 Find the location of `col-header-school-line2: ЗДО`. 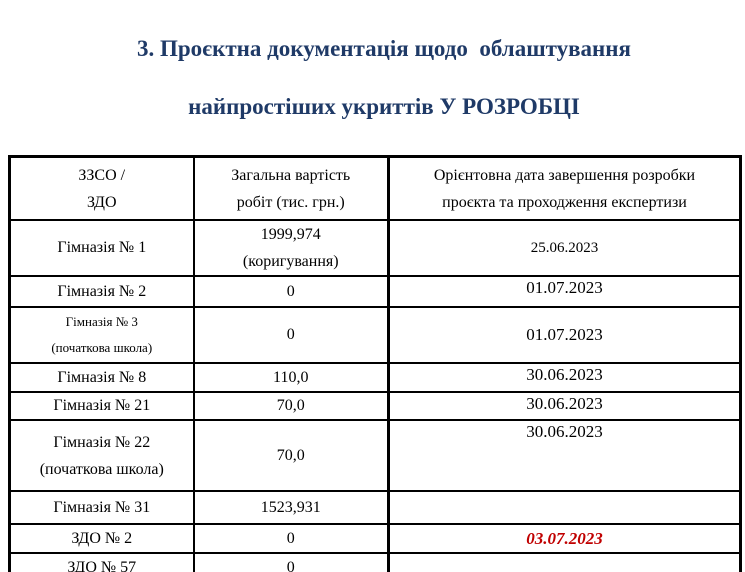

col-header-school-line2: ЗДО is located at coordinates (101, 202).